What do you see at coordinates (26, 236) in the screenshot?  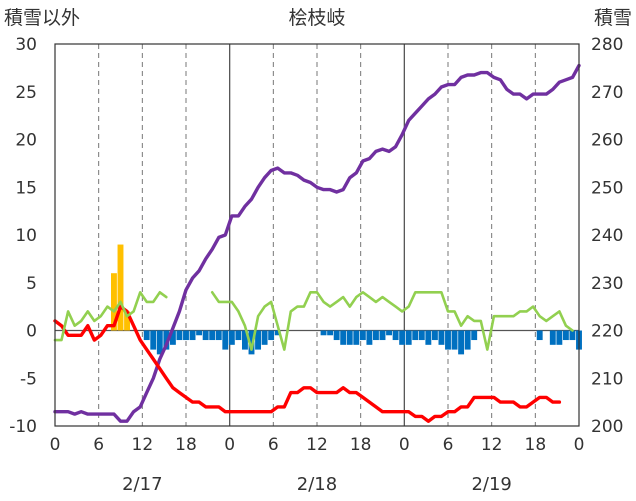 I see `y-left-tick-label: 10` at bounding box center [26, 236].